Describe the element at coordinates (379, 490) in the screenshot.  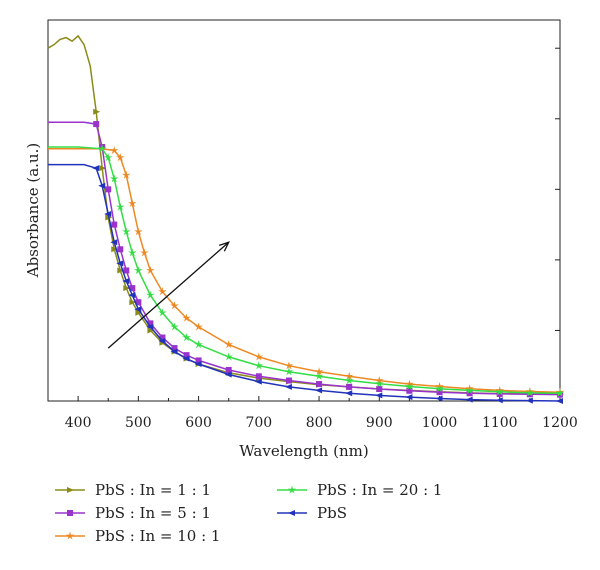
I see `legend-label: PbS : In = 20 : 1` at that location.